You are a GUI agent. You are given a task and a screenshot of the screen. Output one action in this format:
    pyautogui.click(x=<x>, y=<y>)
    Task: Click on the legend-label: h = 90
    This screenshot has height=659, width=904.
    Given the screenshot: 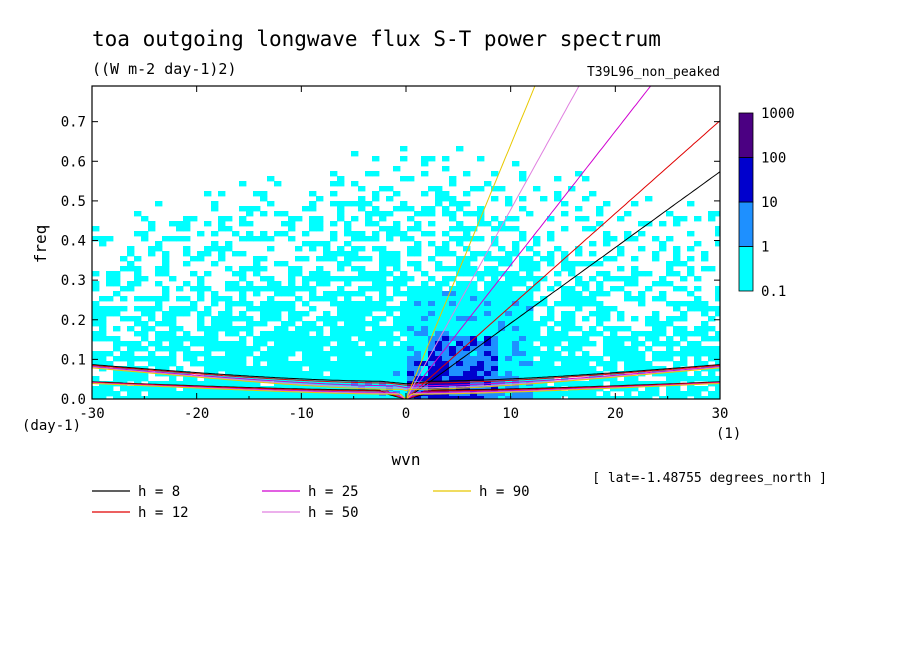 What is the action you would take?
    pyautogui.click(x=504, y=492)
    